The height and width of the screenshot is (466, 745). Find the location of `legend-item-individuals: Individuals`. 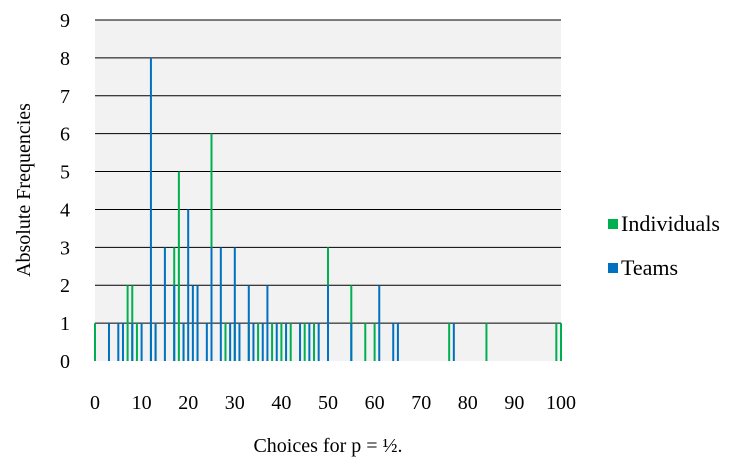

legend-item-individuals: Individuals is located at coordinates (664, 224).